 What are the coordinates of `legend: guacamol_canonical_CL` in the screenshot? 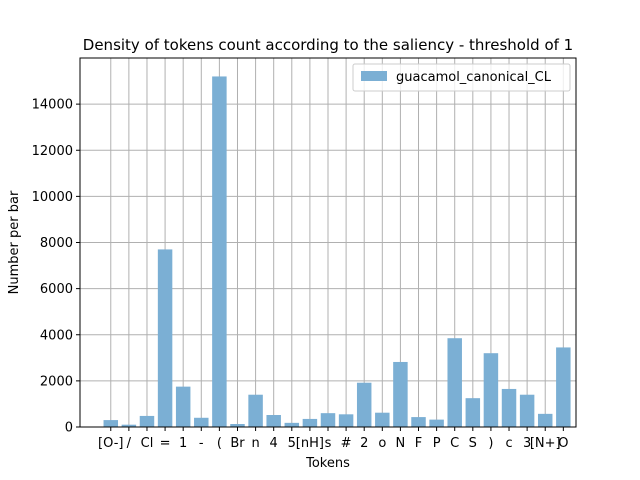 It's located at (461, 77).